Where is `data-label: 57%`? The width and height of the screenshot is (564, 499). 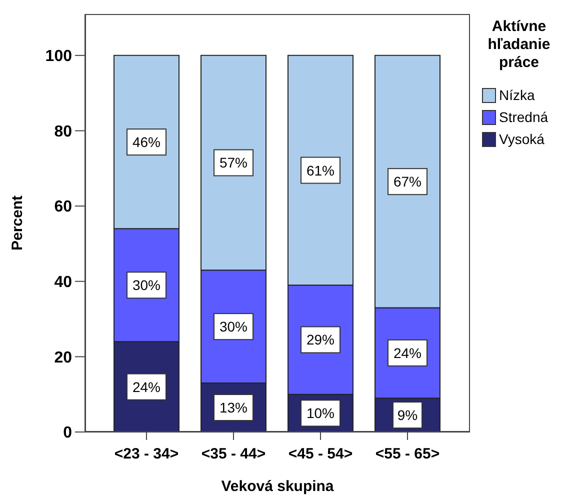 data-label: 57% is located at coordinates (233, 162).